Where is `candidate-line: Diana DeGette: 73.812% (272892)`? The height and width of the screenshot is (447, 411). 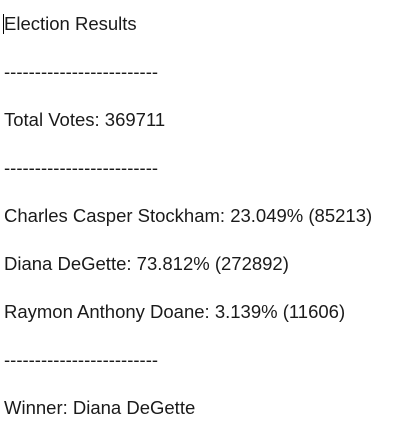
candidate-line: Diana DeGette: 73.812% (272892) is located at coordinates (146, 263).